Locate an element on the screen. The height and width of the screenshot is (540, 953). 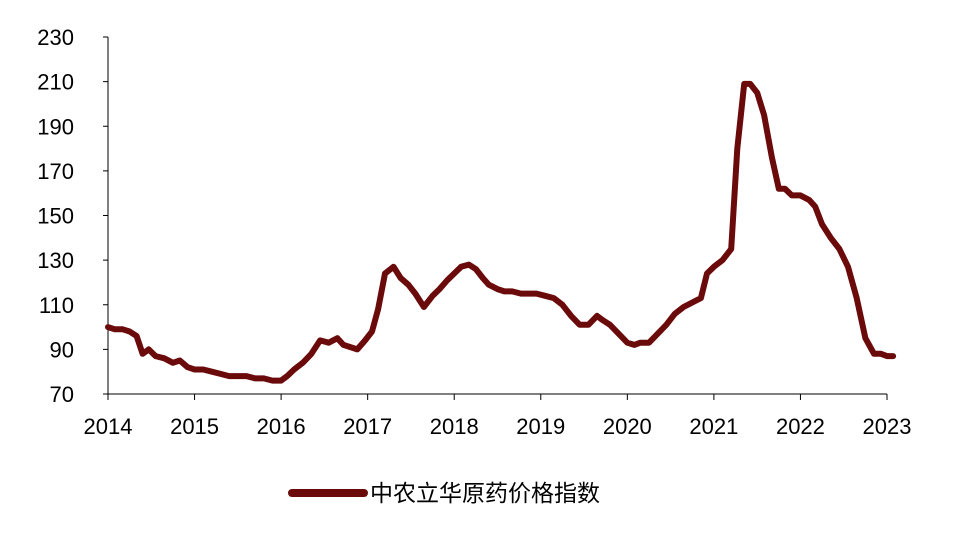
x-tick-label: 2016 is located at coordinates (281, 426).